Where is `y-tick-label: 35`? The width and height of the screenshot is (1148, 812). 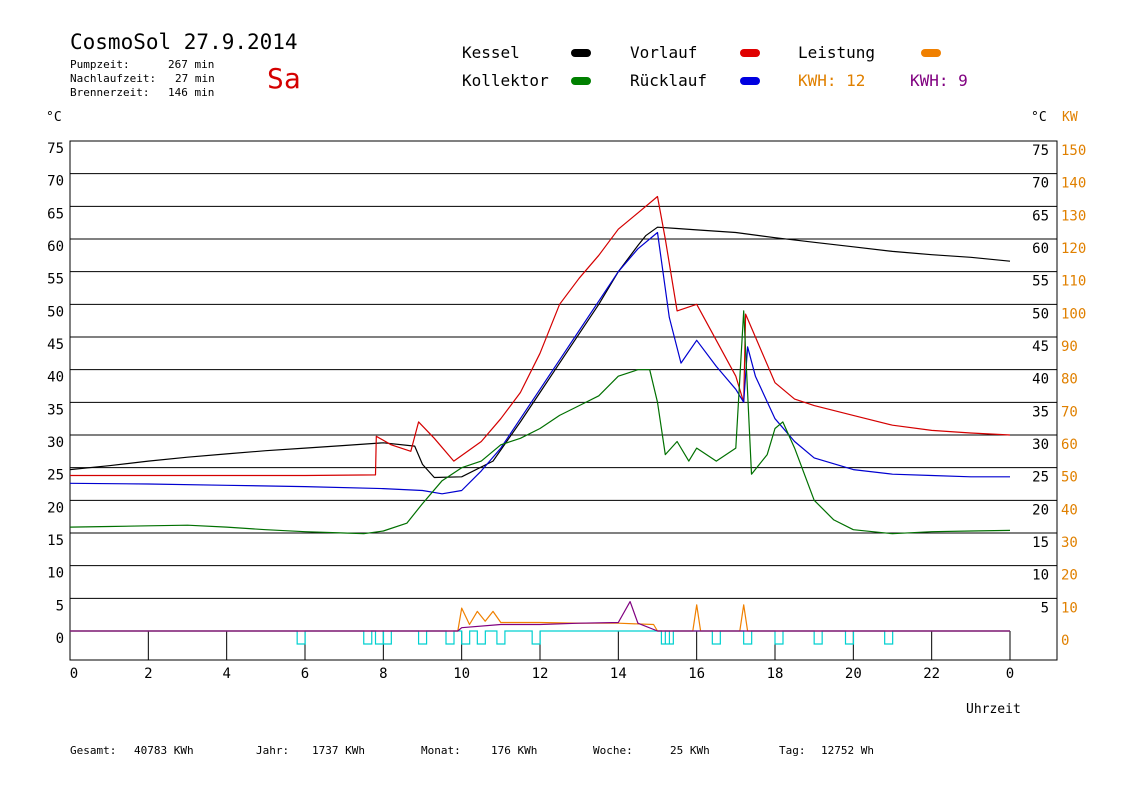
y-tick-label: 35 is located at coordinates (55, 410).